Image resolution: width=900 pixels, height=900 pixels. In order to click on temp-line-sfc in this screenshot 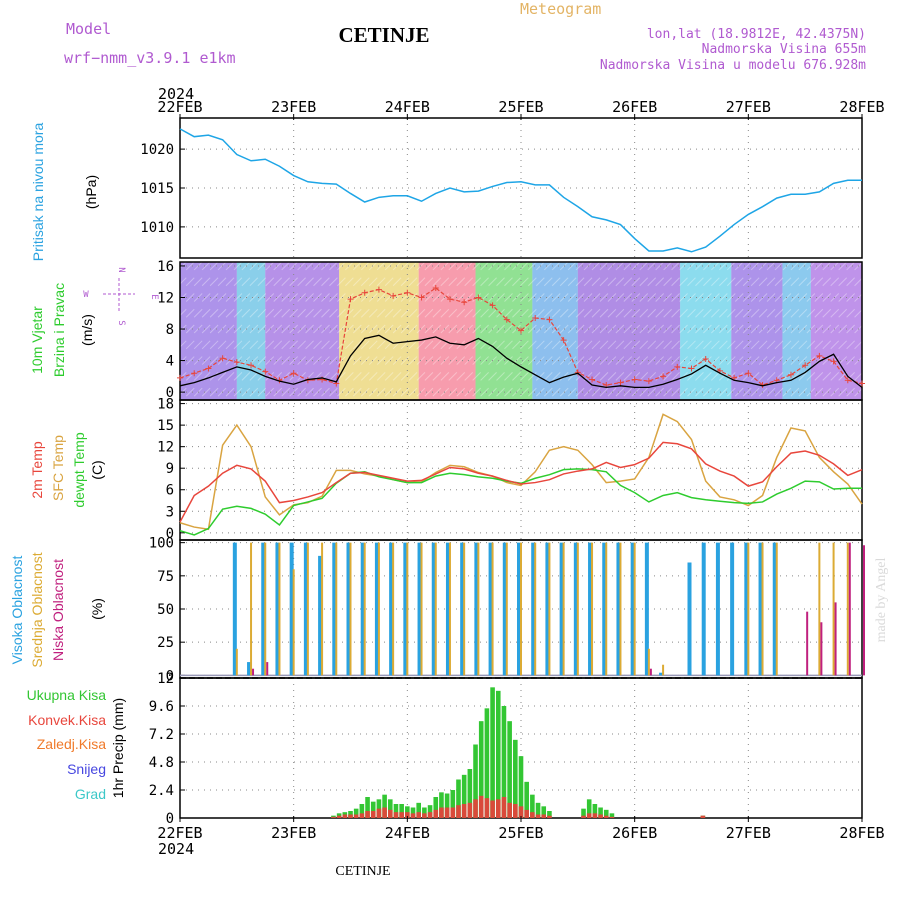, I will do `click(521, 472)`.